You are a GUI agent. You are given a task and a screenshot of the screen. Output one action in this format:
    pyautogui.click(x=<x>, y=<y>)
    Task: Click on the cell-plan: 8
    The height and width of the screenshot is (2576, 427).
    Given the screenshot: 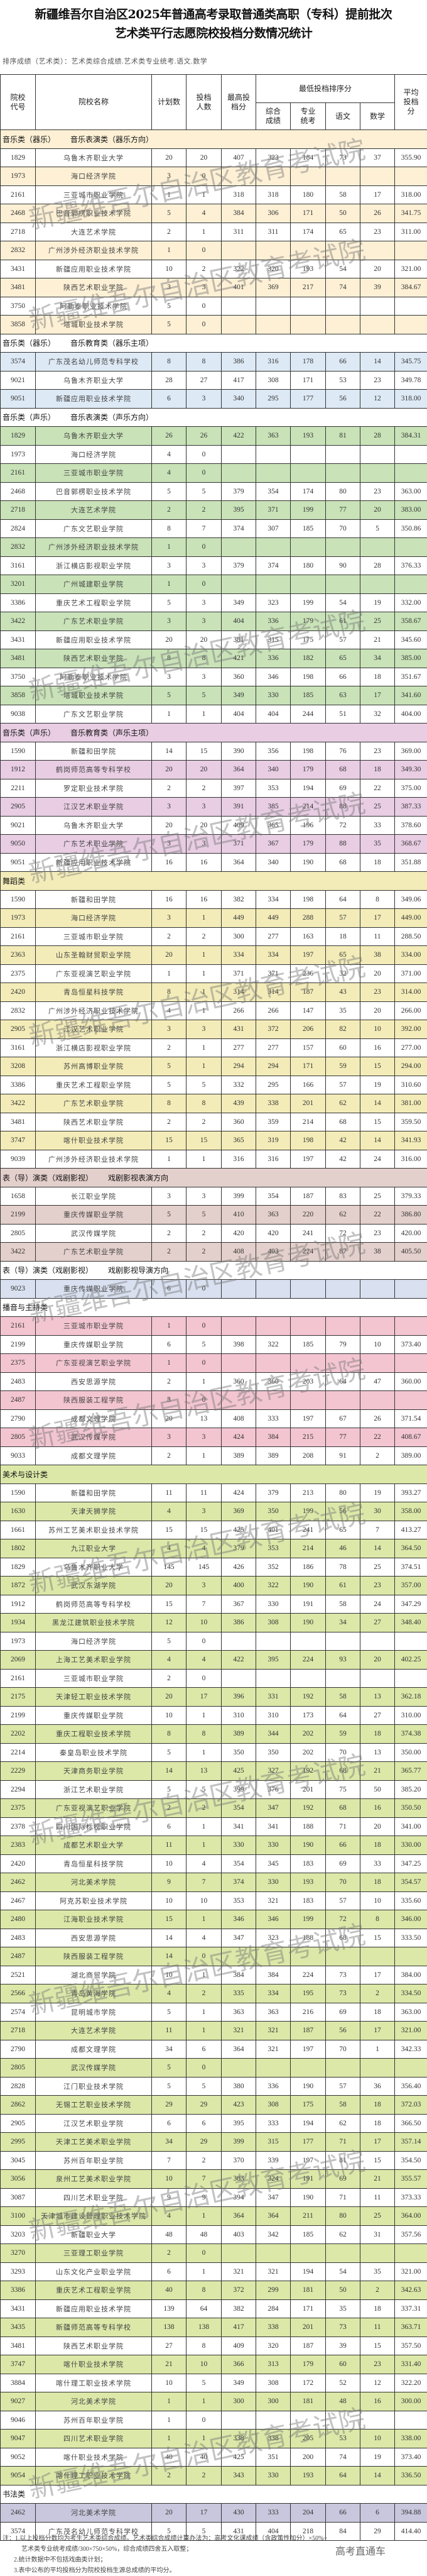 What is the action you would take?
    pyautogui.click(x=169, y=363)
    